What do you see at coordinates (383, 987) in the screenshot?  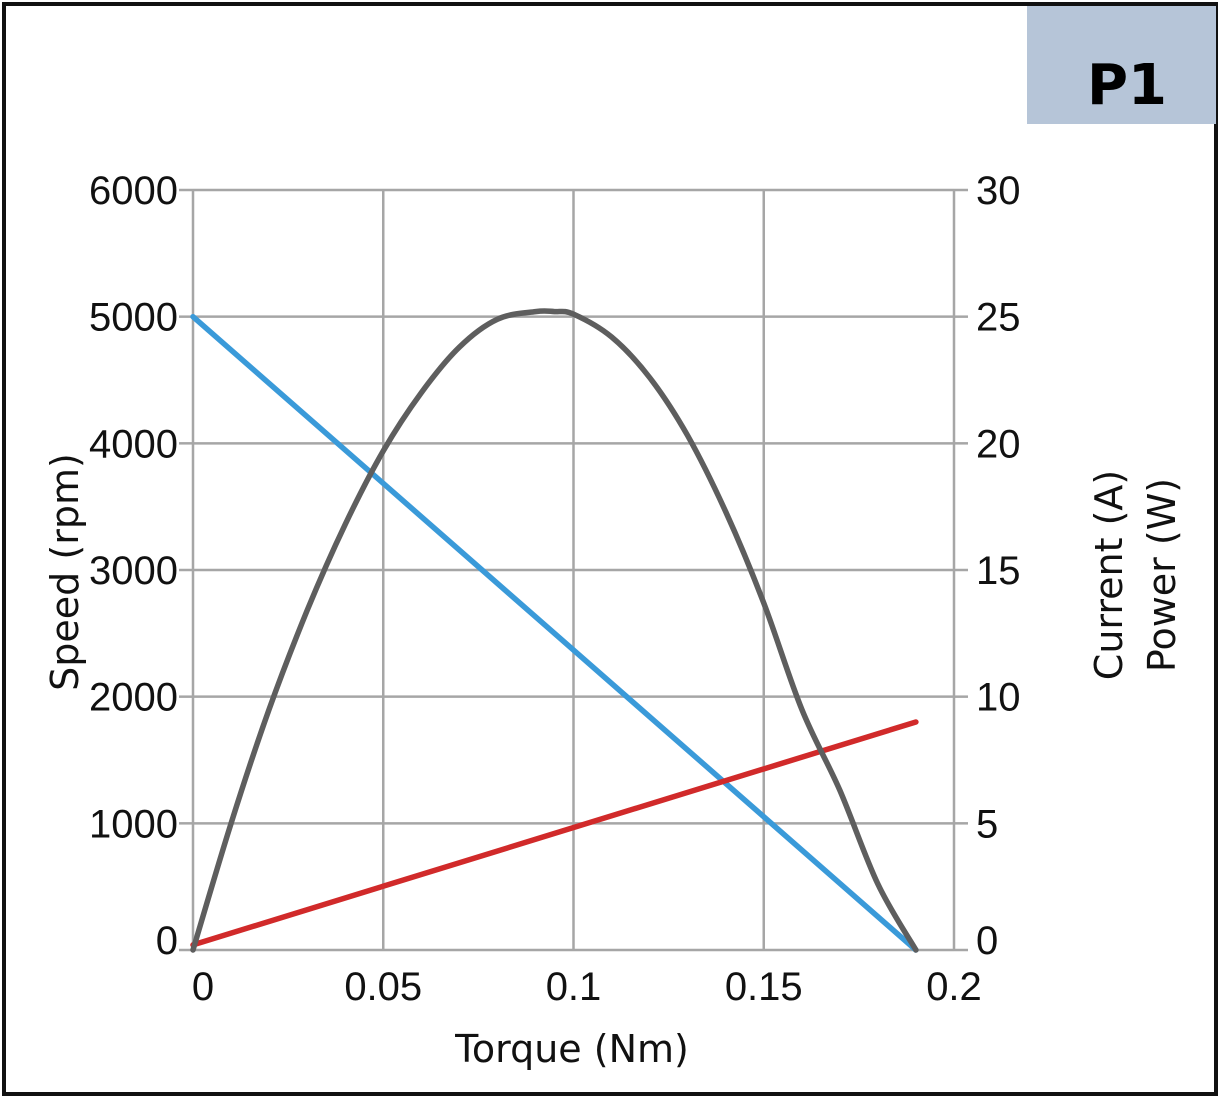 I see `x-tick-label: 0.05` at bounding box center [383, 987].